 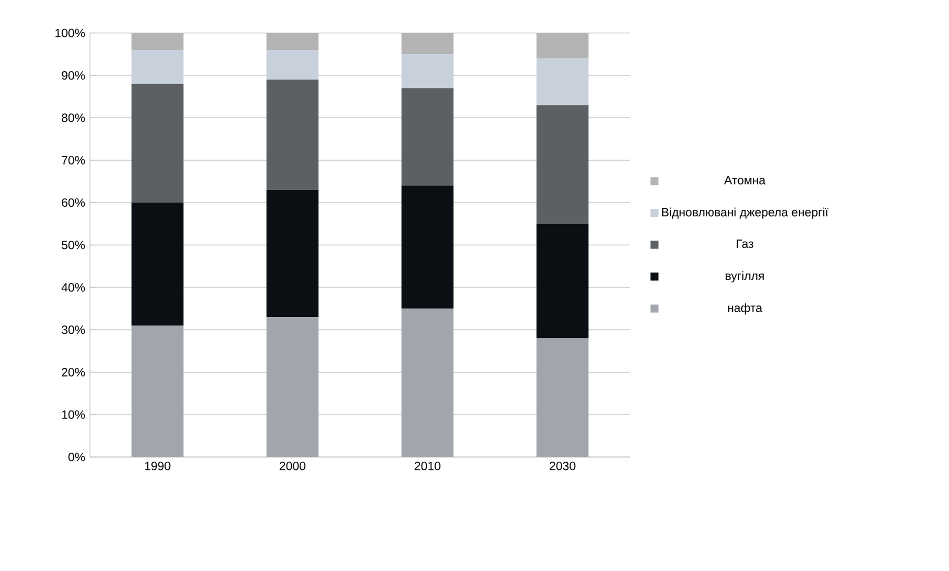 I want to click on legend-label: Відновлювані джерела енергії, so click(x=745, y=213).